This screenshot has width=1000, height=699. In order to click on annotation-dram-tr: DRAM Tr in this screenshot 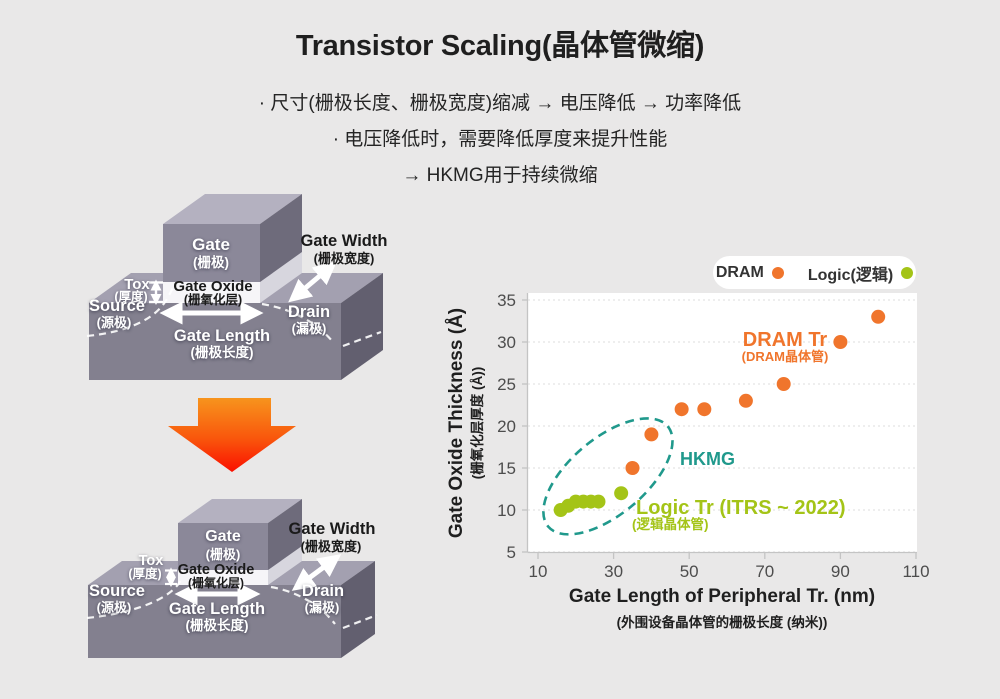, I will do `click(785, 340)`.